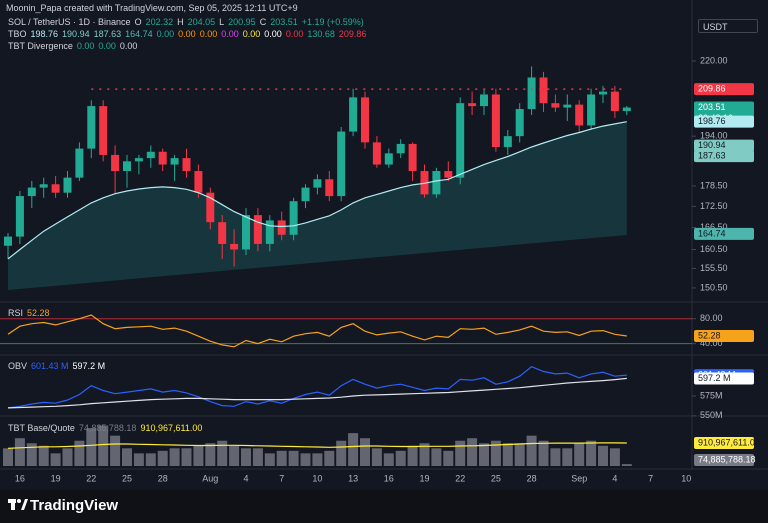  Describe the element at coordinates (389, 478) in the screenshot. I see `x-tick-label: 16` at that location.